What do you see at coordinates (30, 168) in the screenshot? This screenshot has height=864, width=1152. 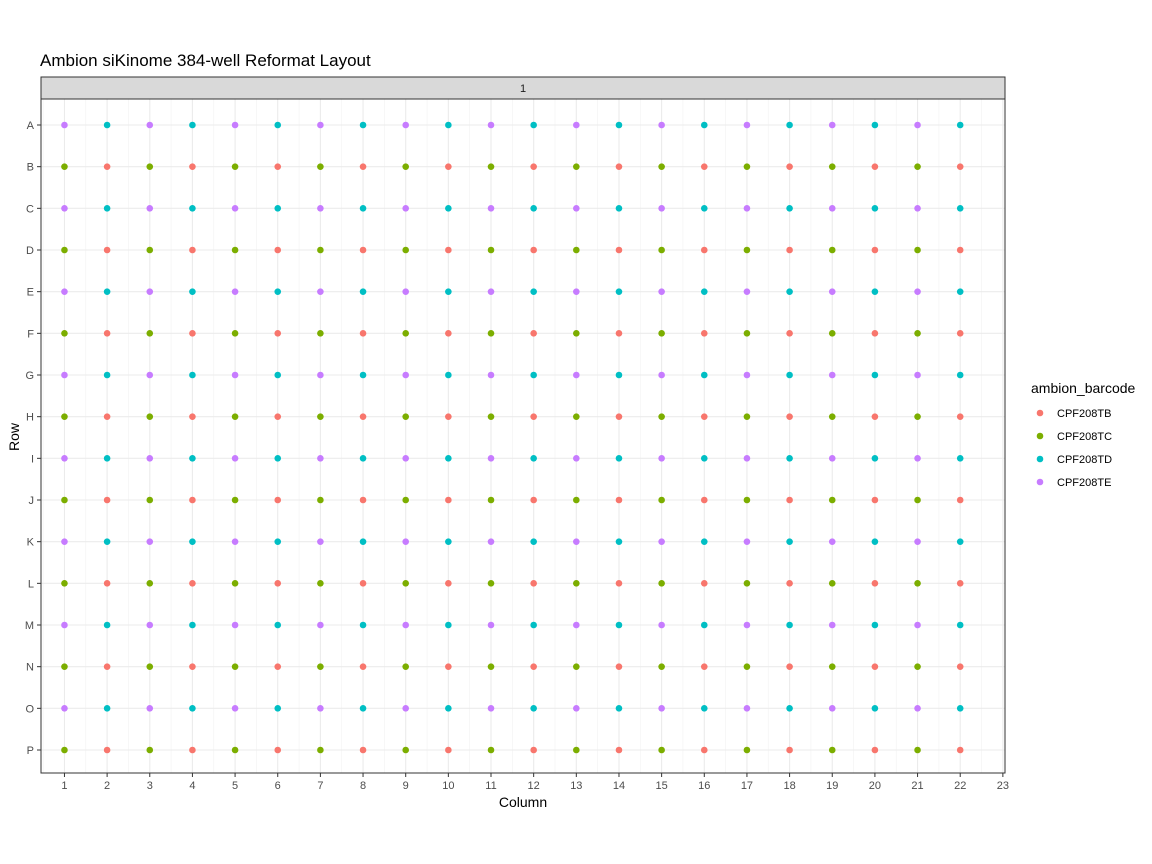 I see `y-tick-label: B` at bounding box center [30, 168].